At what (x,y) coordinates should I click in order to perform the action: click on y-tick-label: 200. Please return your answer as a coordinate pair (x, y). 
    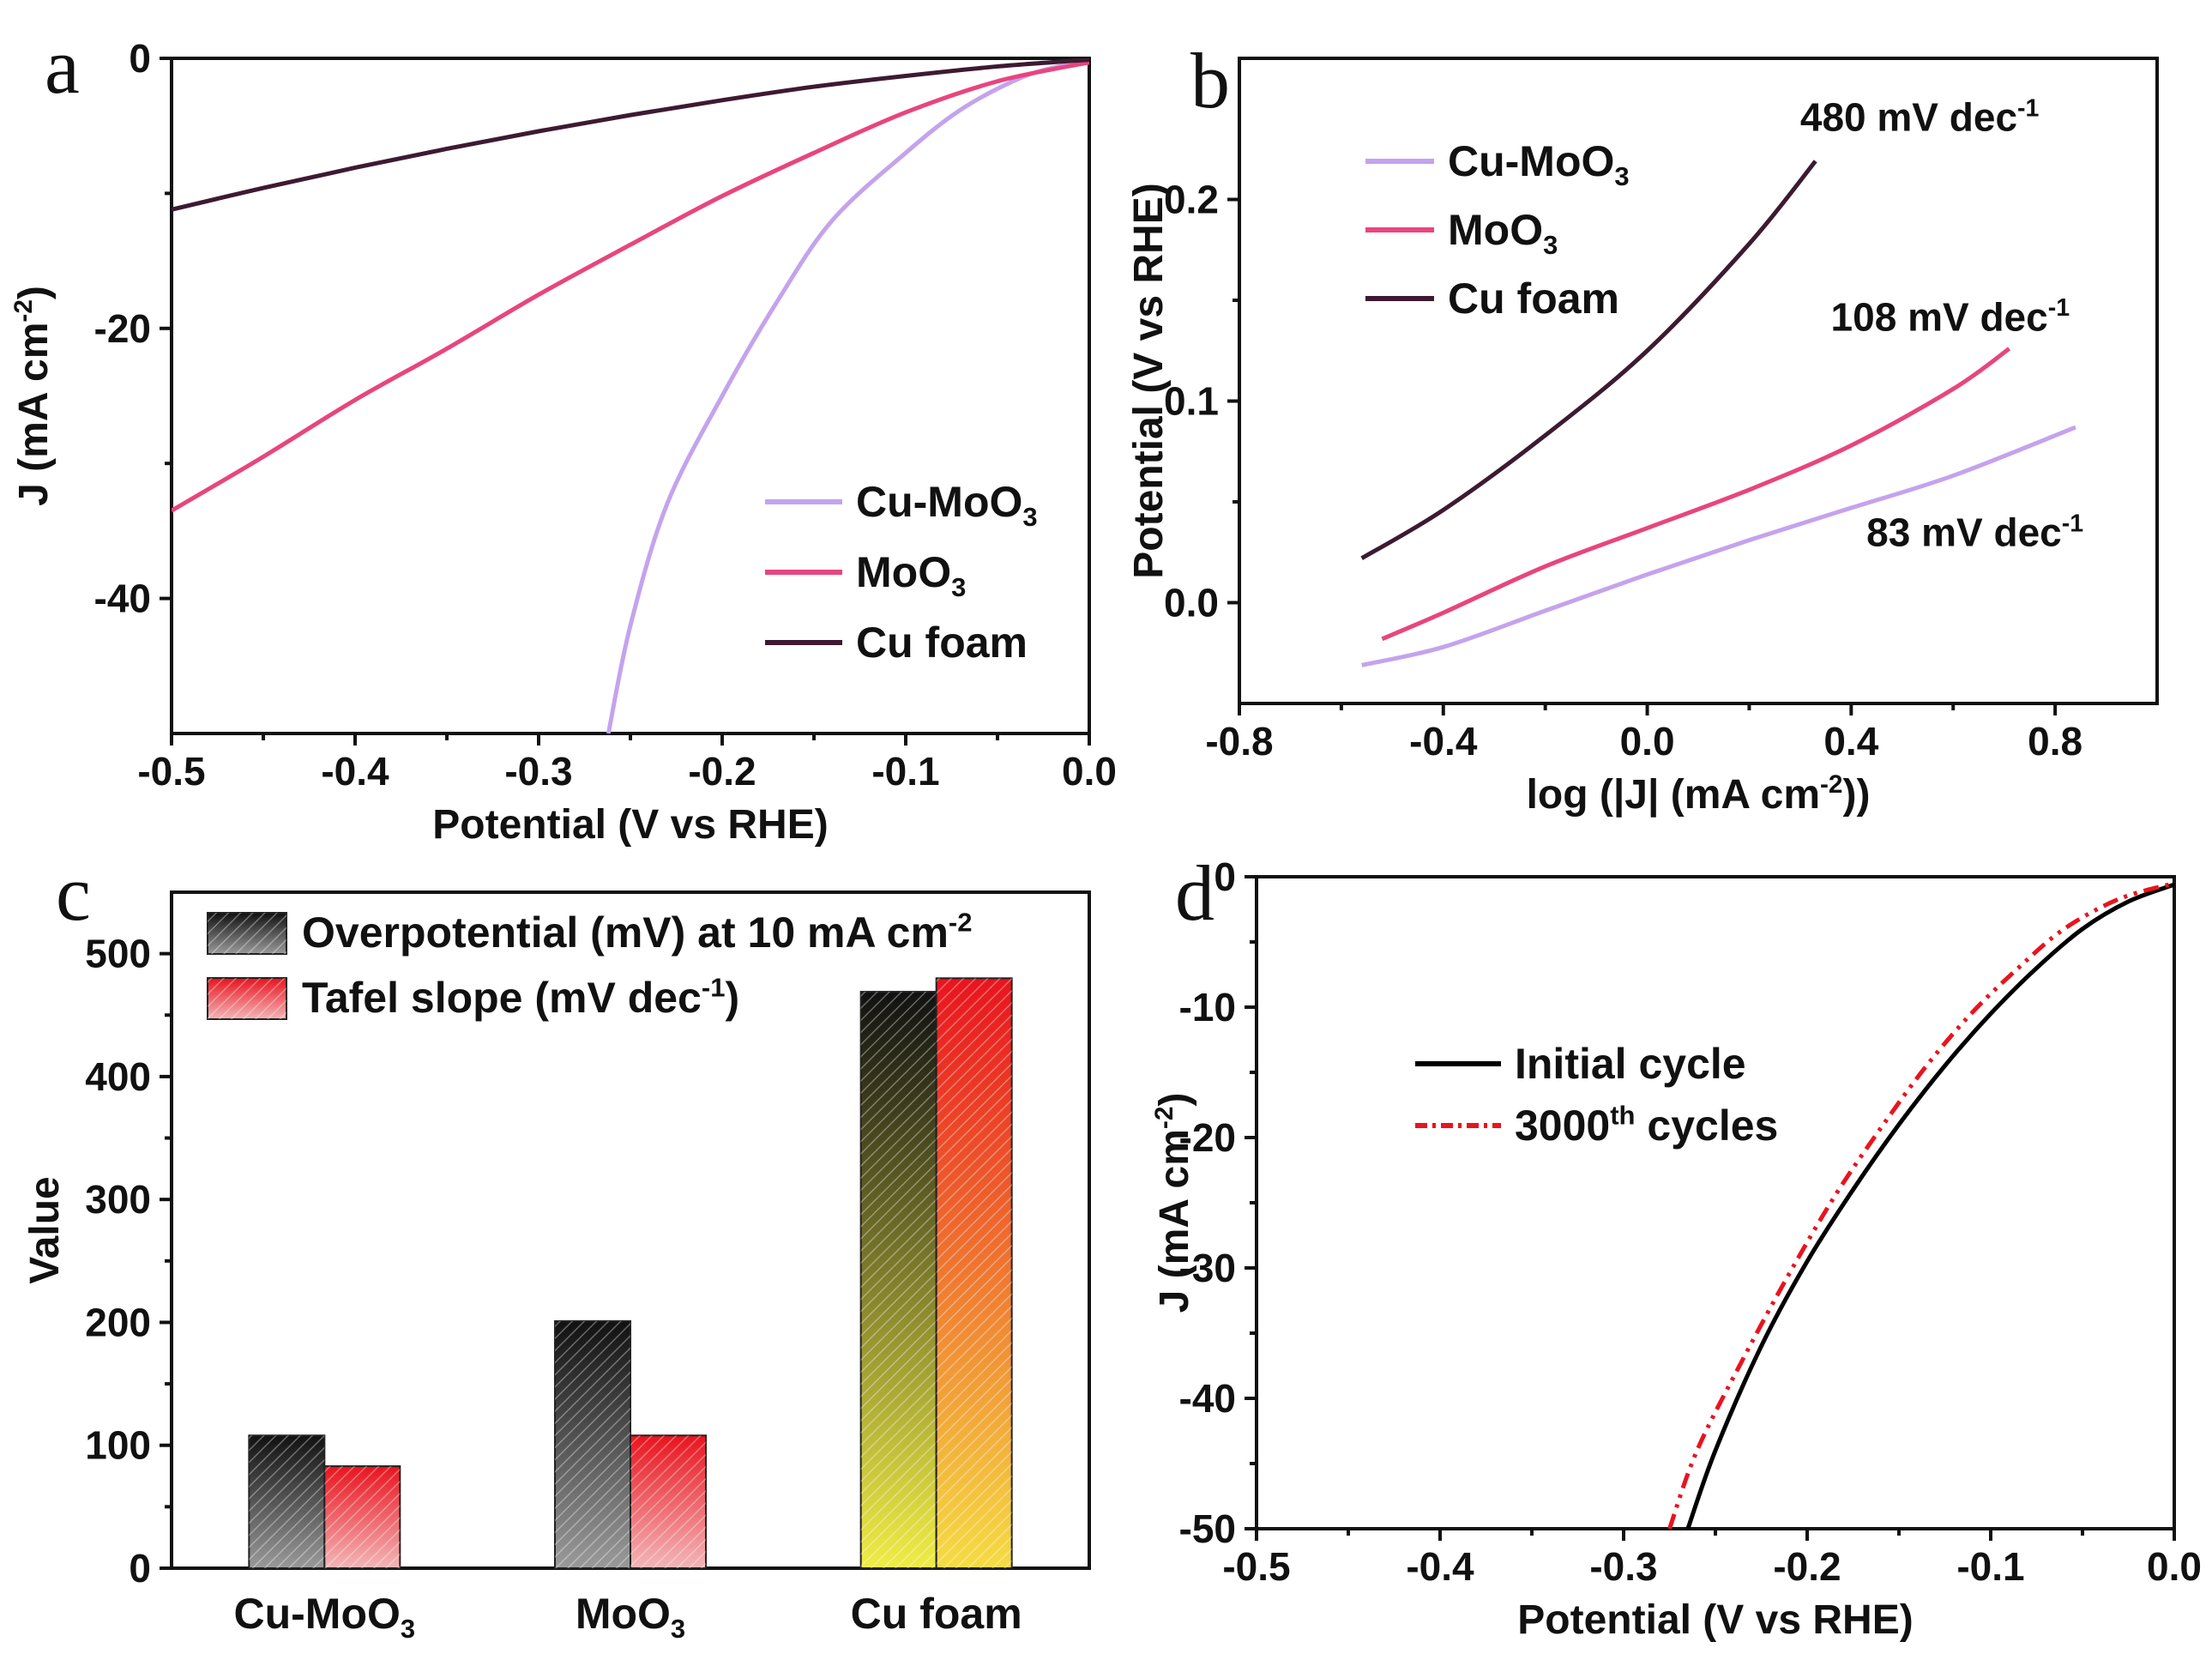
    Looking at the image, I should click on (118, 1322).